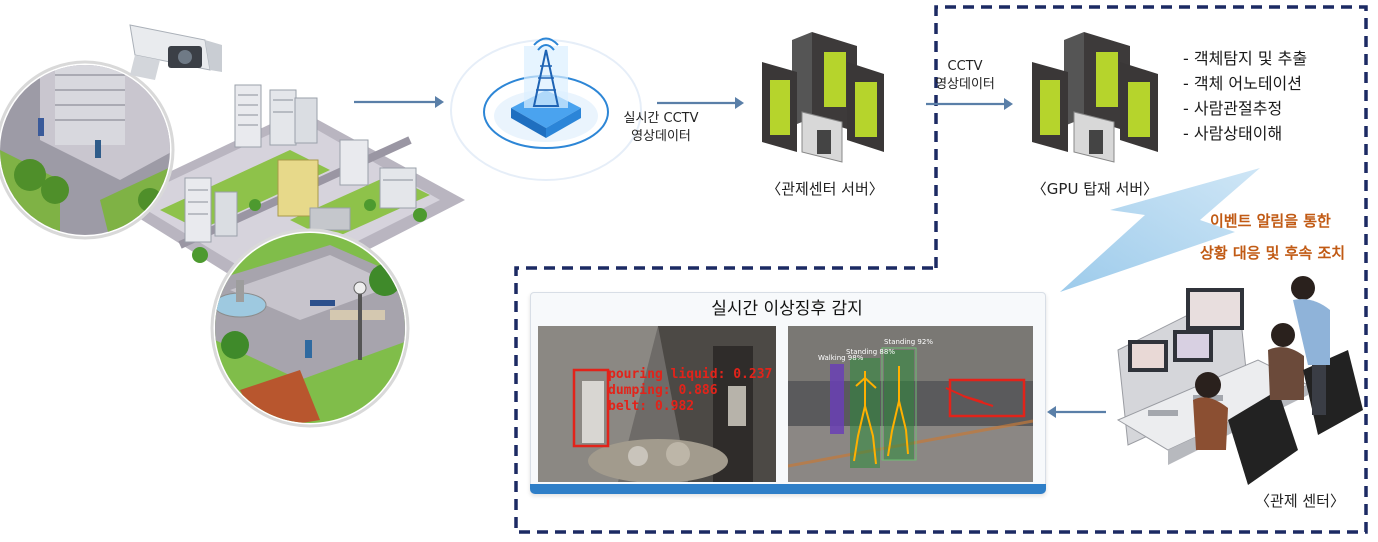 The height and width of the screenshot is (542, 1378). I want to click on arrow-center-to-detection, so click(1076, 412).